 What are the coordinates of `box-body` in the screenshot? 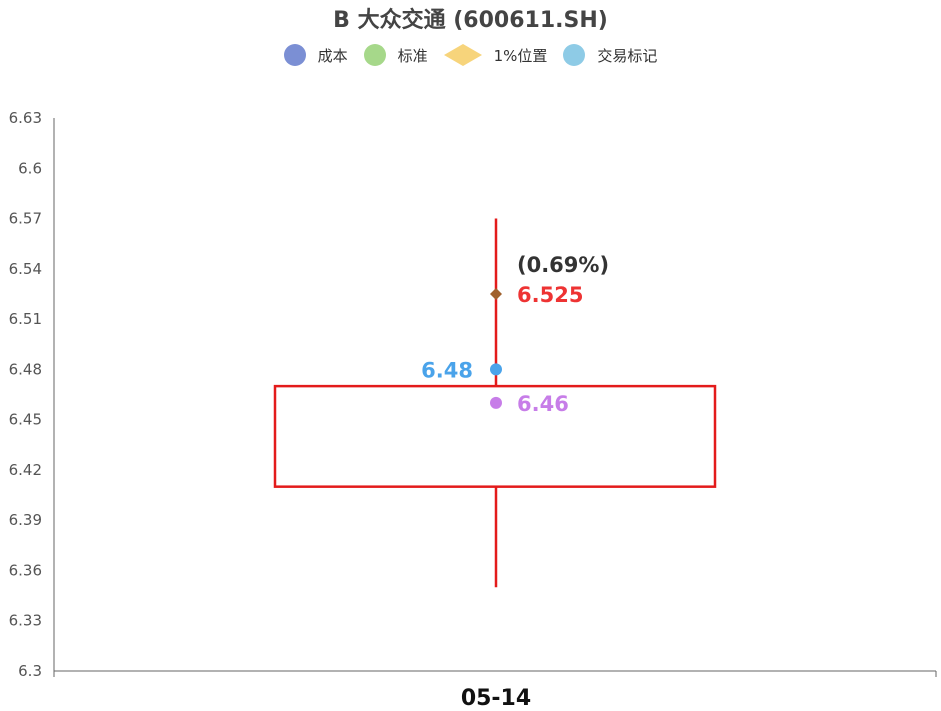 It's located at (495, 436).